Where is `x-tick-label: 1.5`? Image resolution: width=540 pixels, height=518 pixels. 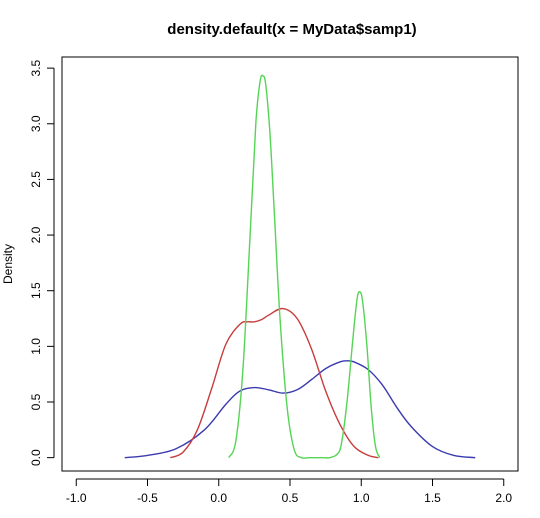
x-tick-label: 1.5 is located at coordinates (432, 498).